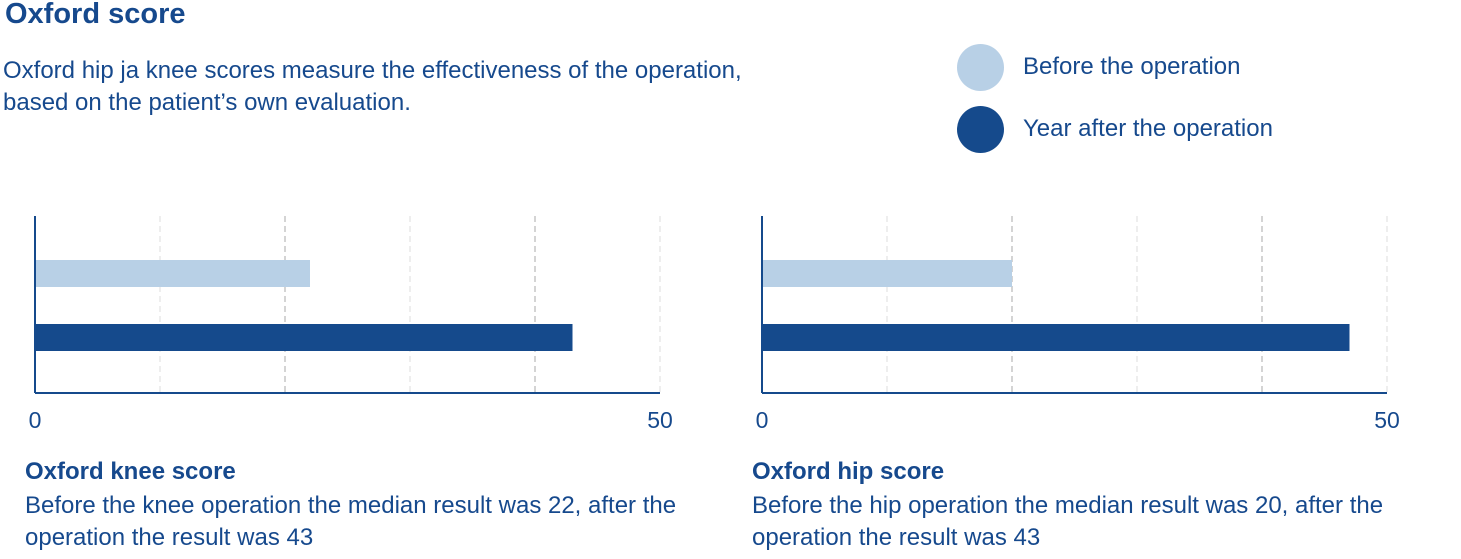  I want to click on knee-tick-label-0: 0, so click(35, 420).